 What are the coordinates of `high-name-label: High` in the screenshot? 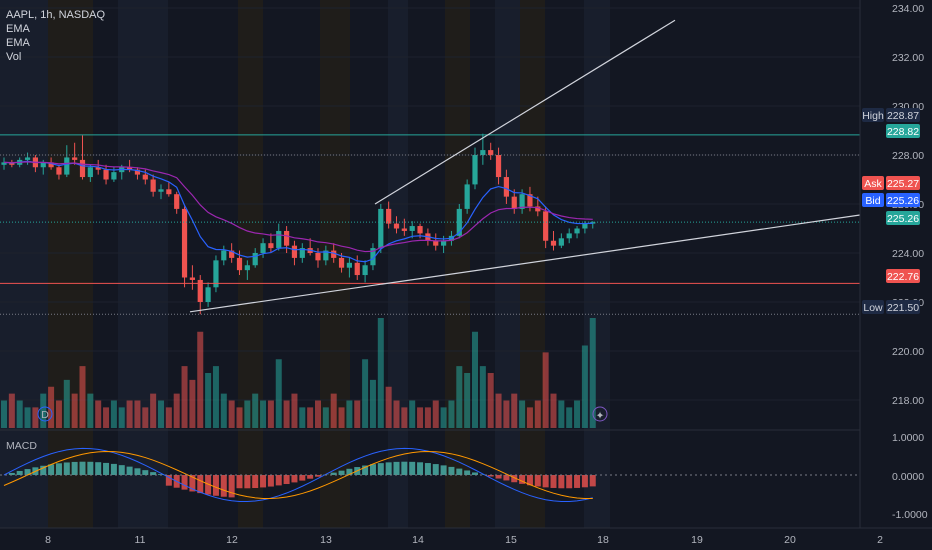 It's located at (873, 116).